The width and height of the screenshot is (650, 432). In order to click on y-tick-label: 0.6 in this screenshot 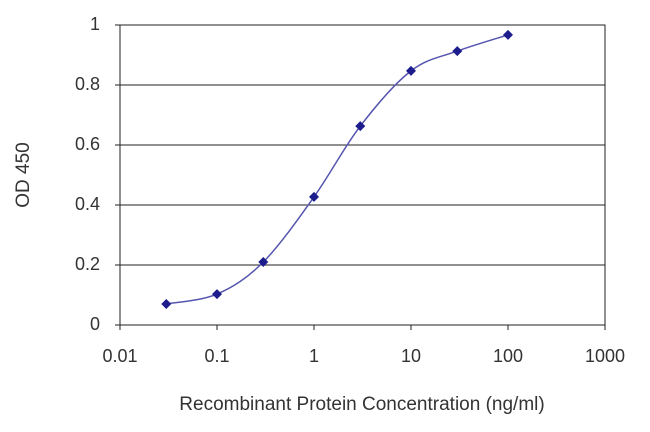, I will do `click(87, 144)`.